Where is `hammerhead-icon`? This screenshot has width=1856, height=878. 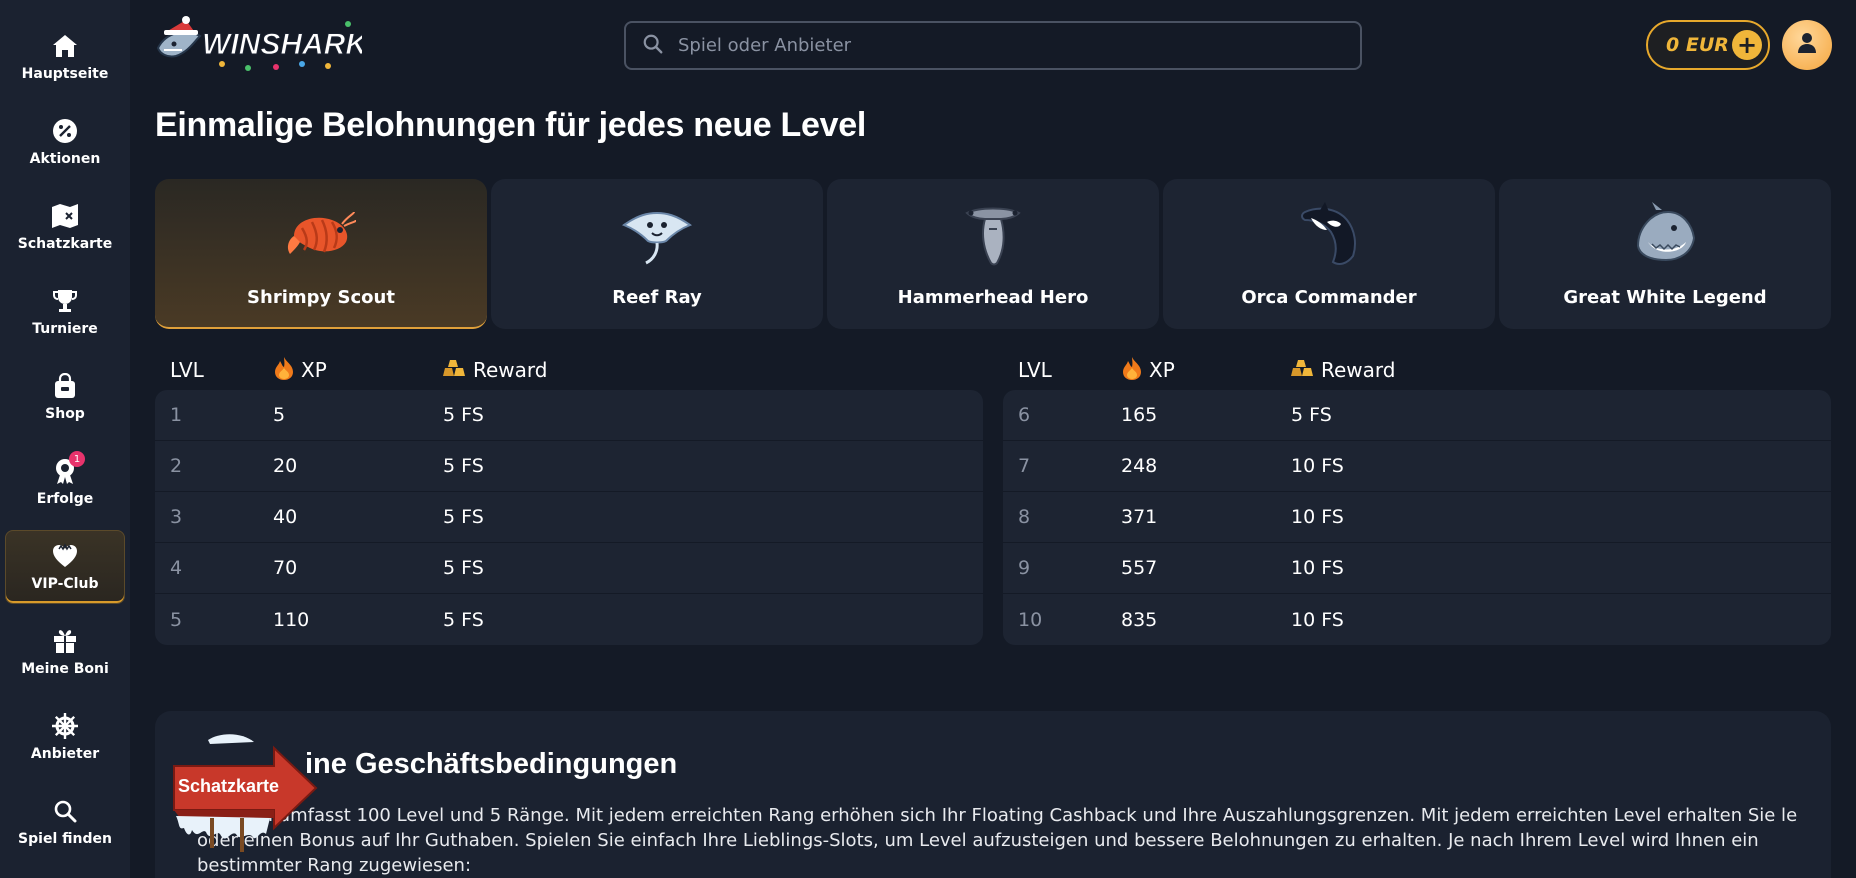
hammerhead-icon is located at coordinates (993, 235).